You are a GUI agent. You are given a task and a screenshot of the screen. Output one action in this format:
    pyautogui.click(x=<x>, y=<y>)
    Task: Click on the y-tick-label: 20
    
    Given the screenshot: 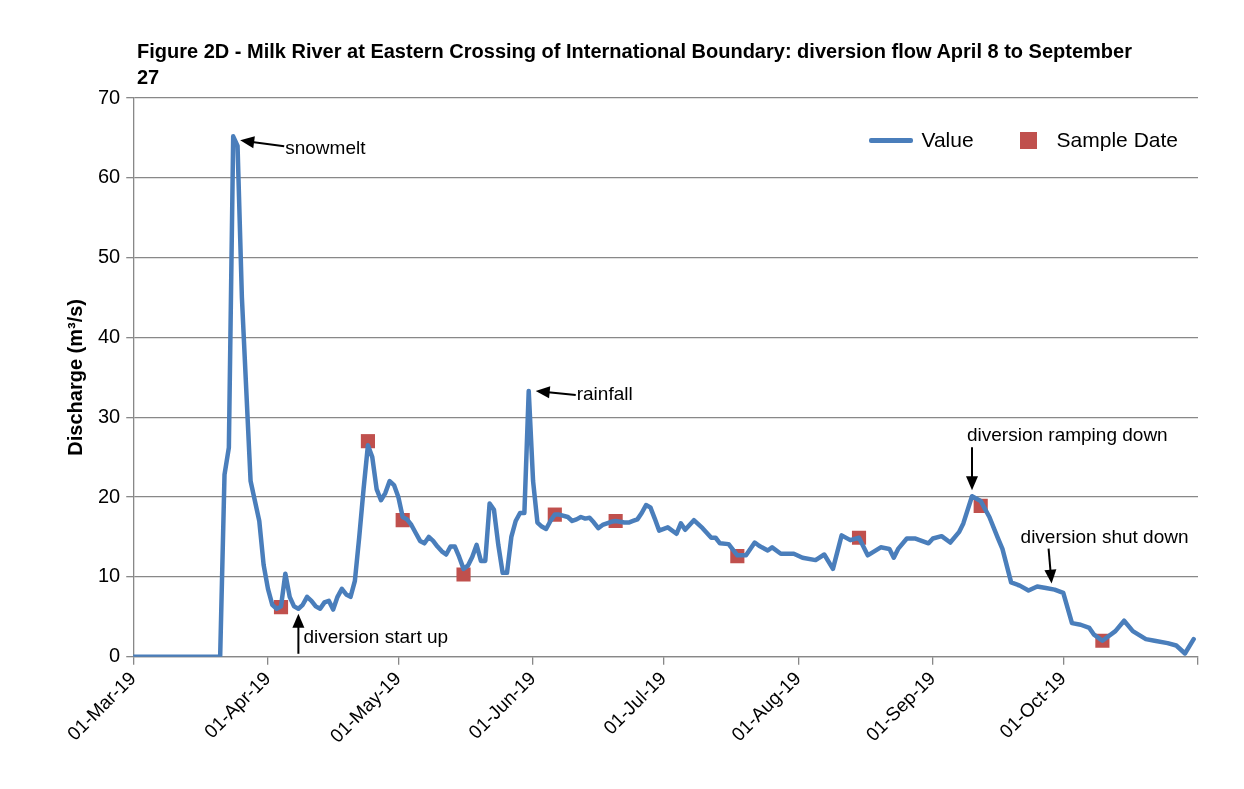 What is the action you would take?
    pyautogui.click(x=109, y=495)
    